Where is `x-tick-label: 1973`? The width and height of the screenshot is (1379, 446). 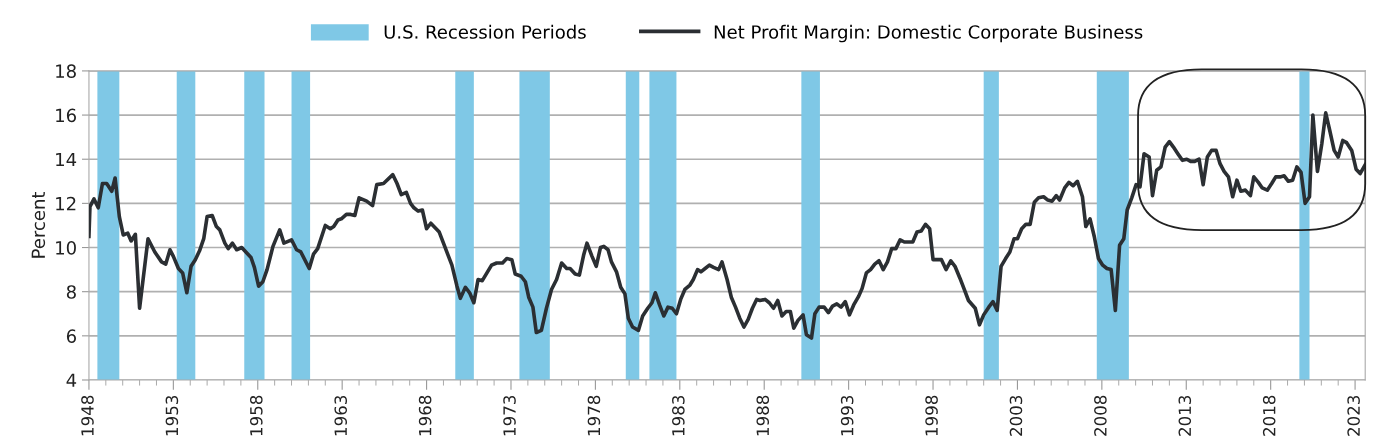 x-tick-label: 1973 is located at coordinates (509, 415).